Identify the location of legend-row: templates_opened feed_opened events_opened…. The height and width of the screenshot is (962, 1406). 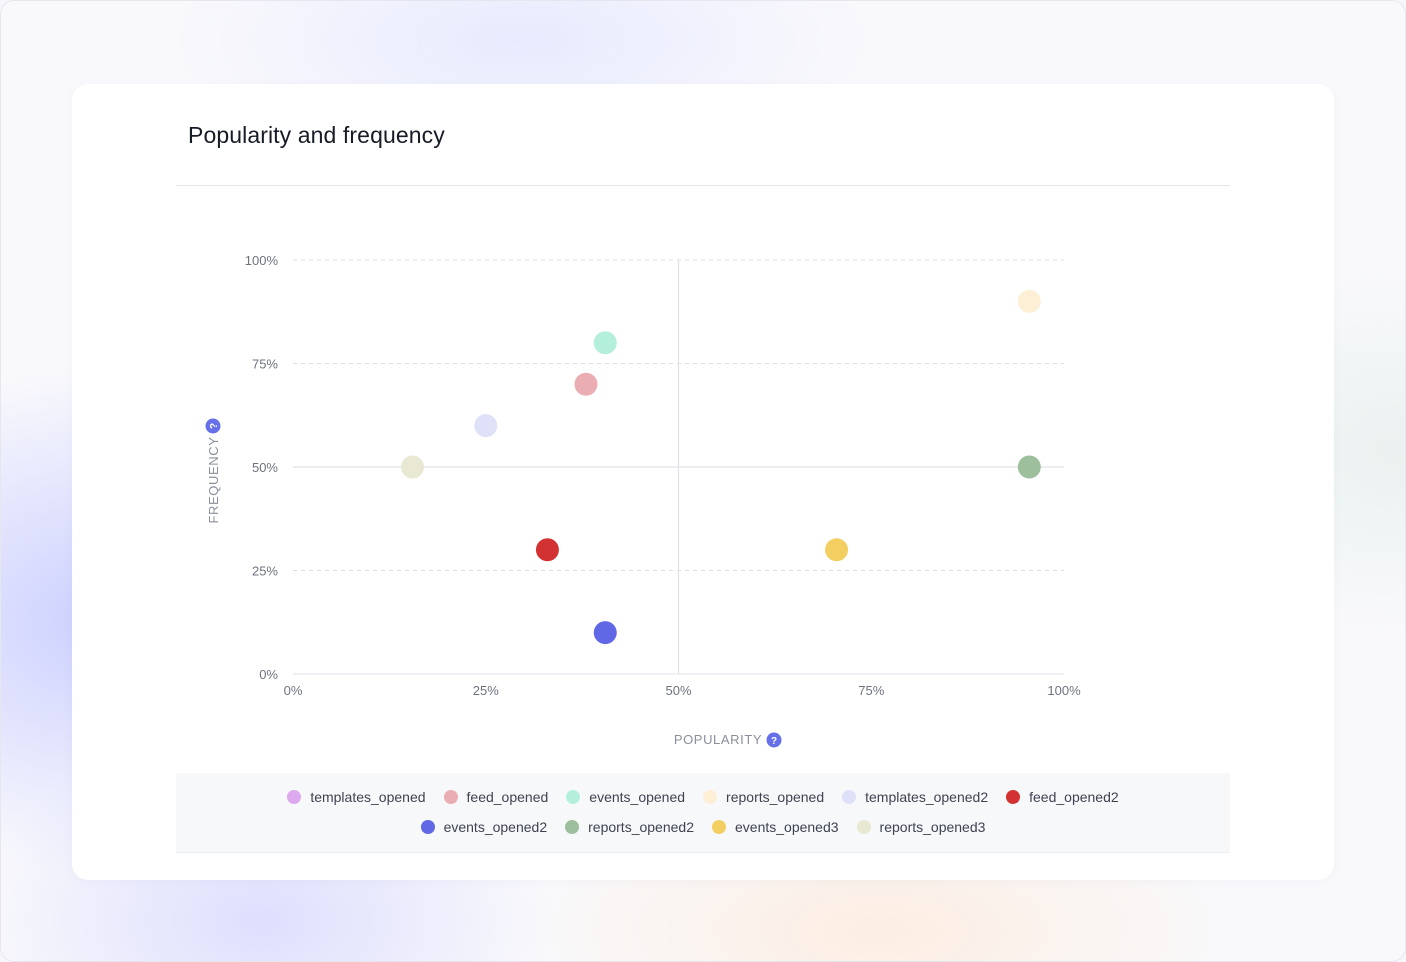
(703, 797).